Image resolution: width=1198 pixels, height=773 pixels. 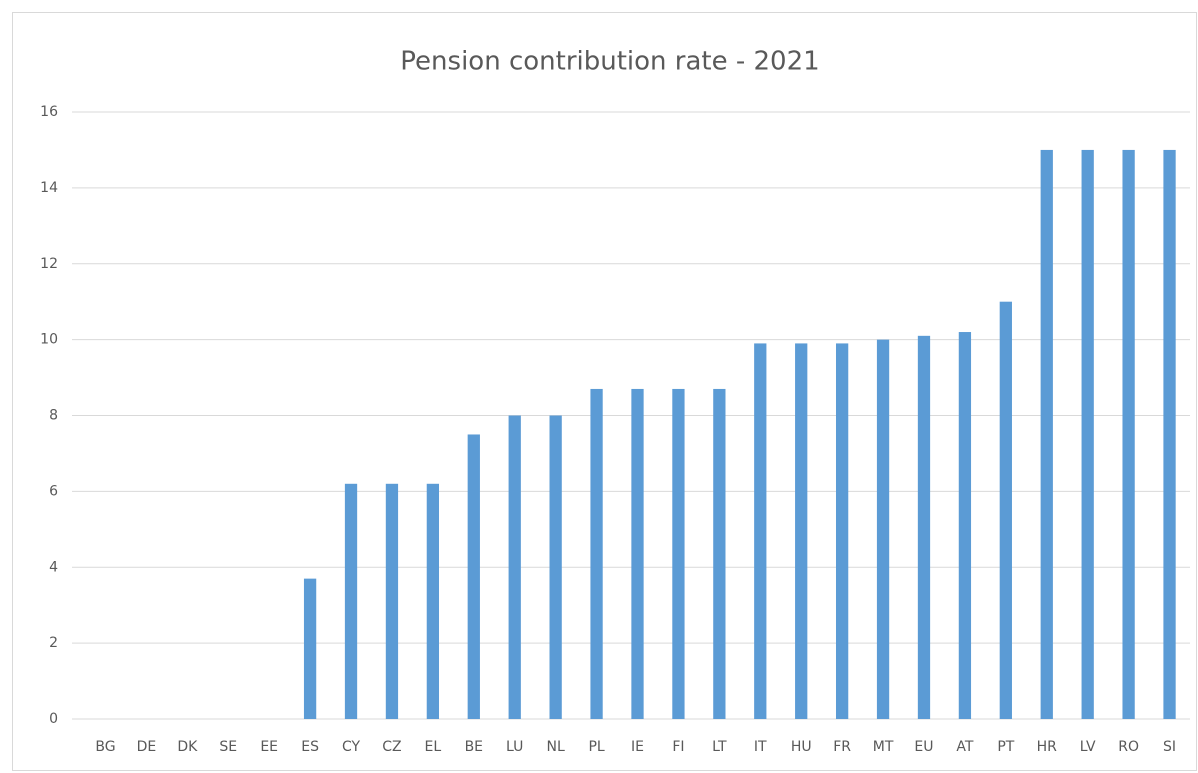 What do you see at coordinates (391, 747) in the screenshot?
I see `x-tick-label: CZ` at bounding box center [391, 747].